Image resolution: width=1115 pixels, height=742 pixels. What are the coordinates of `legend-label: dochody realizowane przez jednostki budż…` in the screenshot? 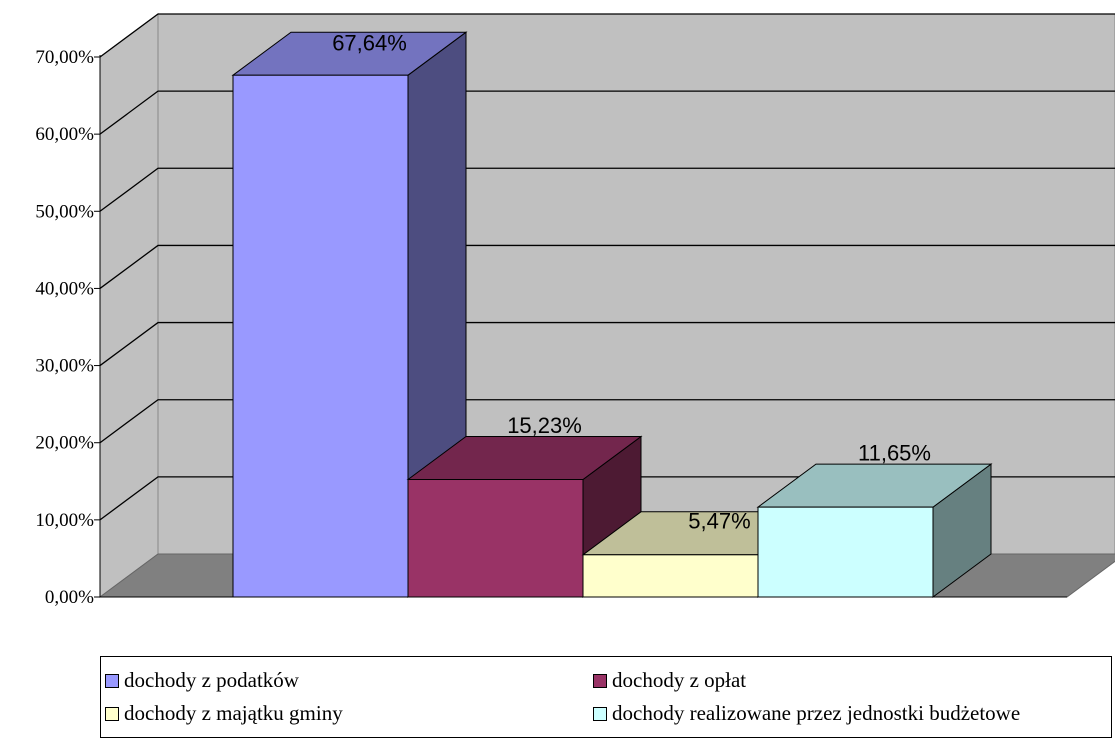 It's located at (816, 713).